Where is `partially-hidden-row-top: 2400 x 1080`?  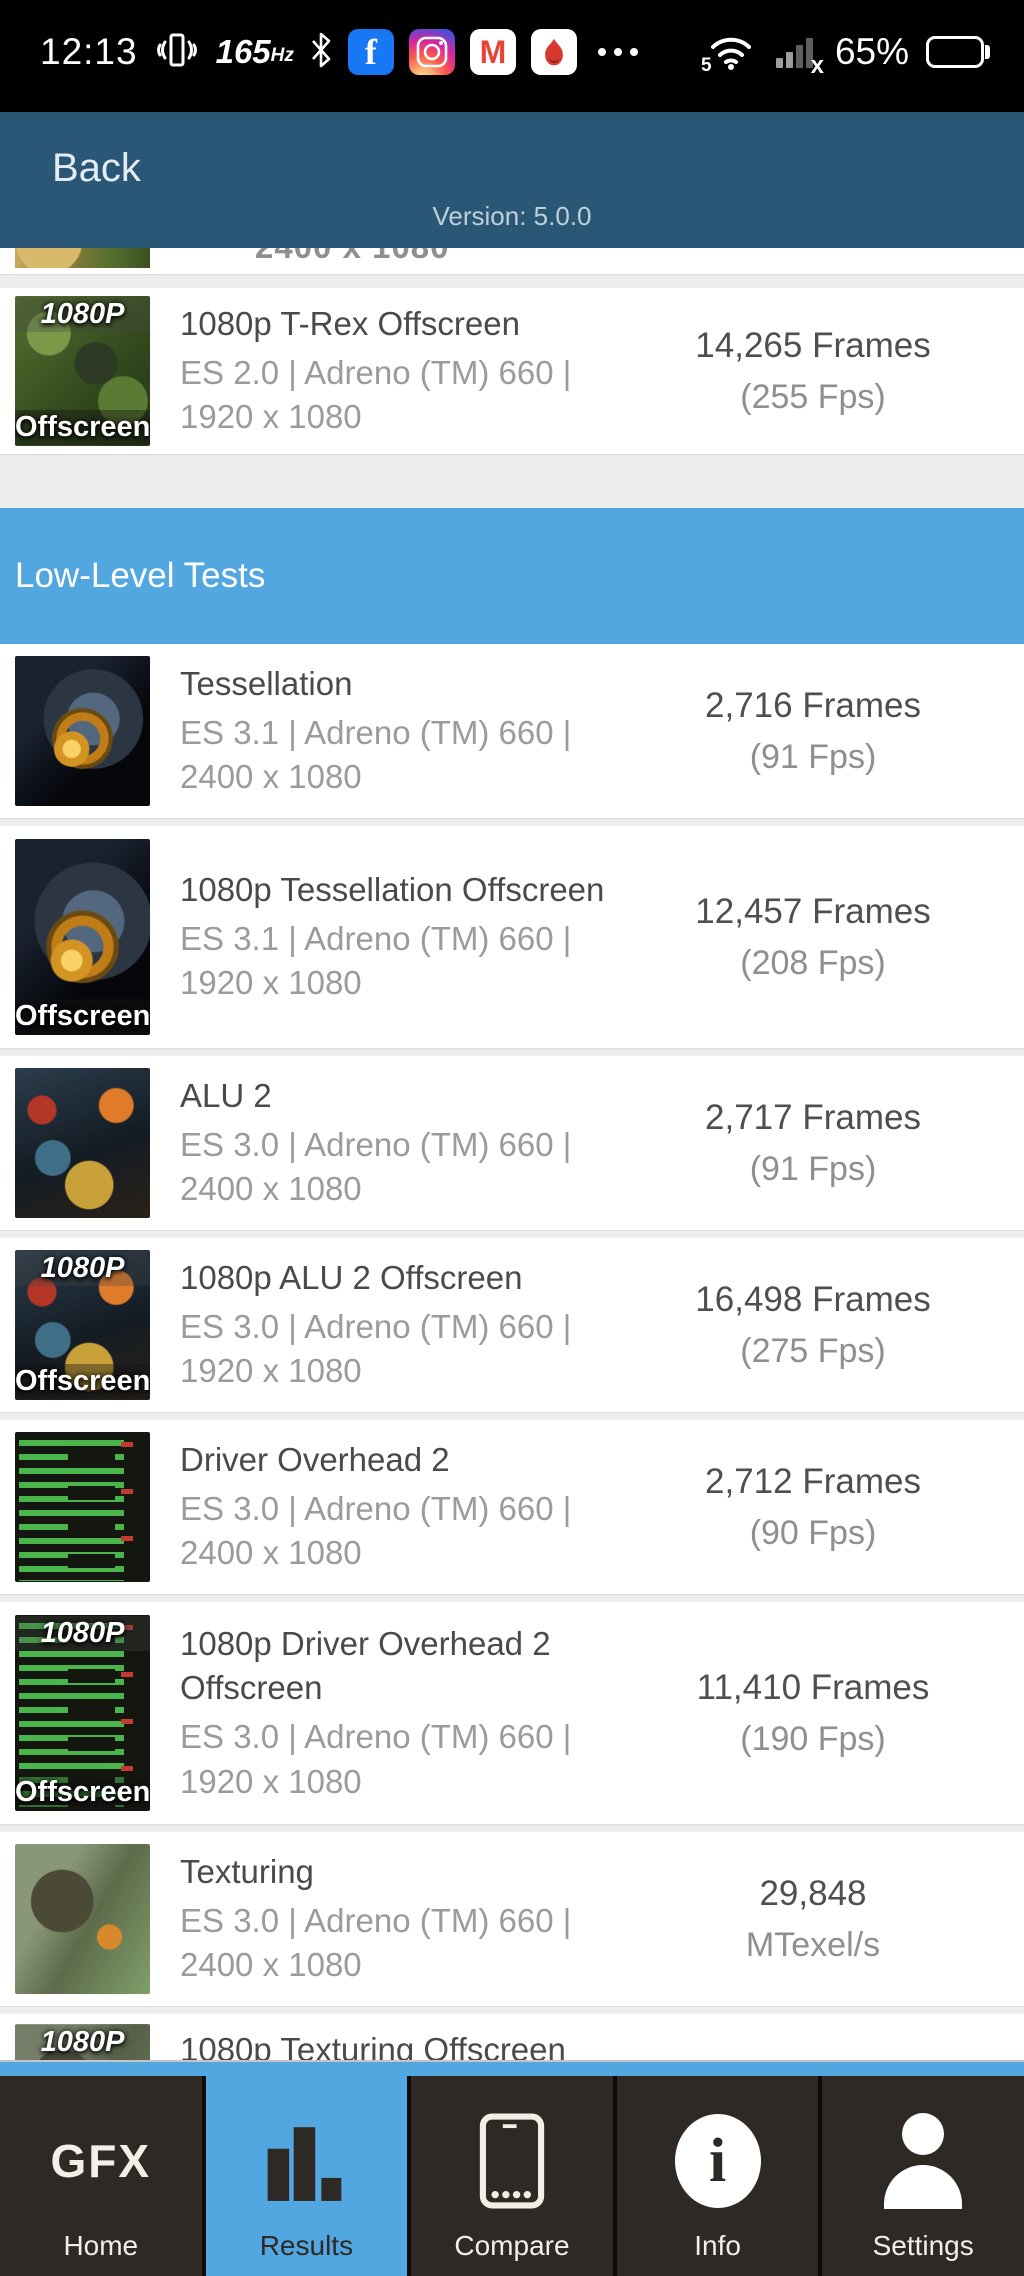 partially-hidden-row-top: 2400 x 1080 is located at coordinates (512, 261).